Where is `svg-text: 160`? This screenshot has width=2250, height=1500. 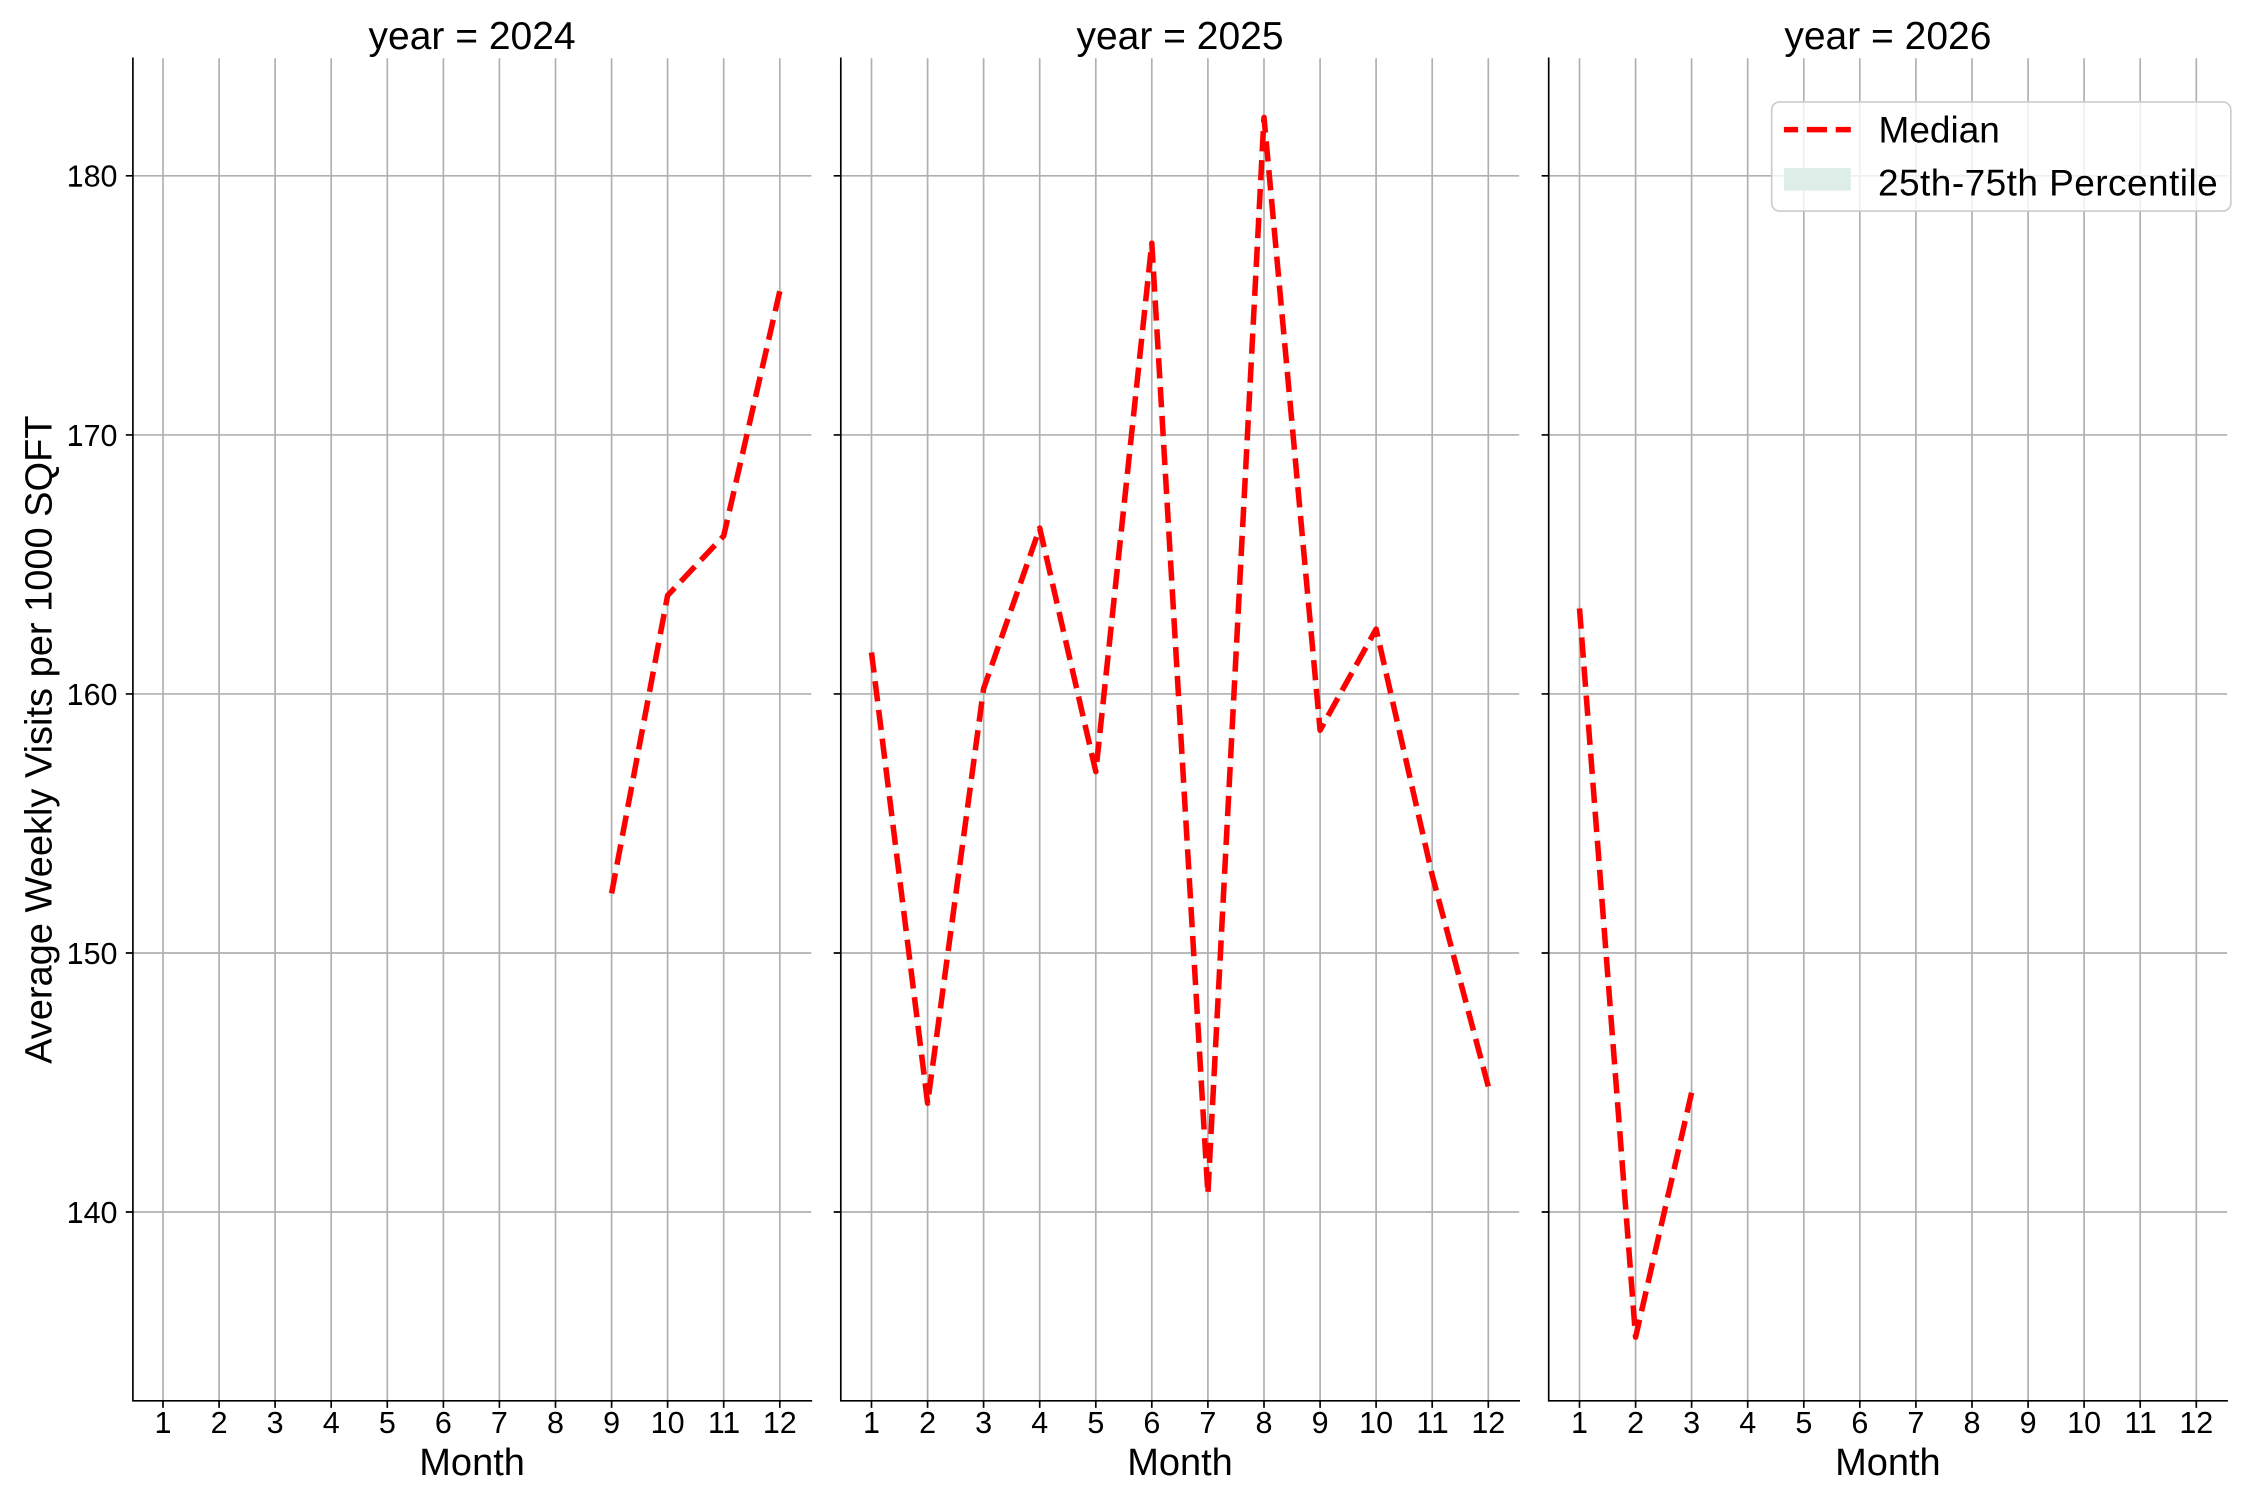 svg-text: 160 is located at coordinates (92, 695).